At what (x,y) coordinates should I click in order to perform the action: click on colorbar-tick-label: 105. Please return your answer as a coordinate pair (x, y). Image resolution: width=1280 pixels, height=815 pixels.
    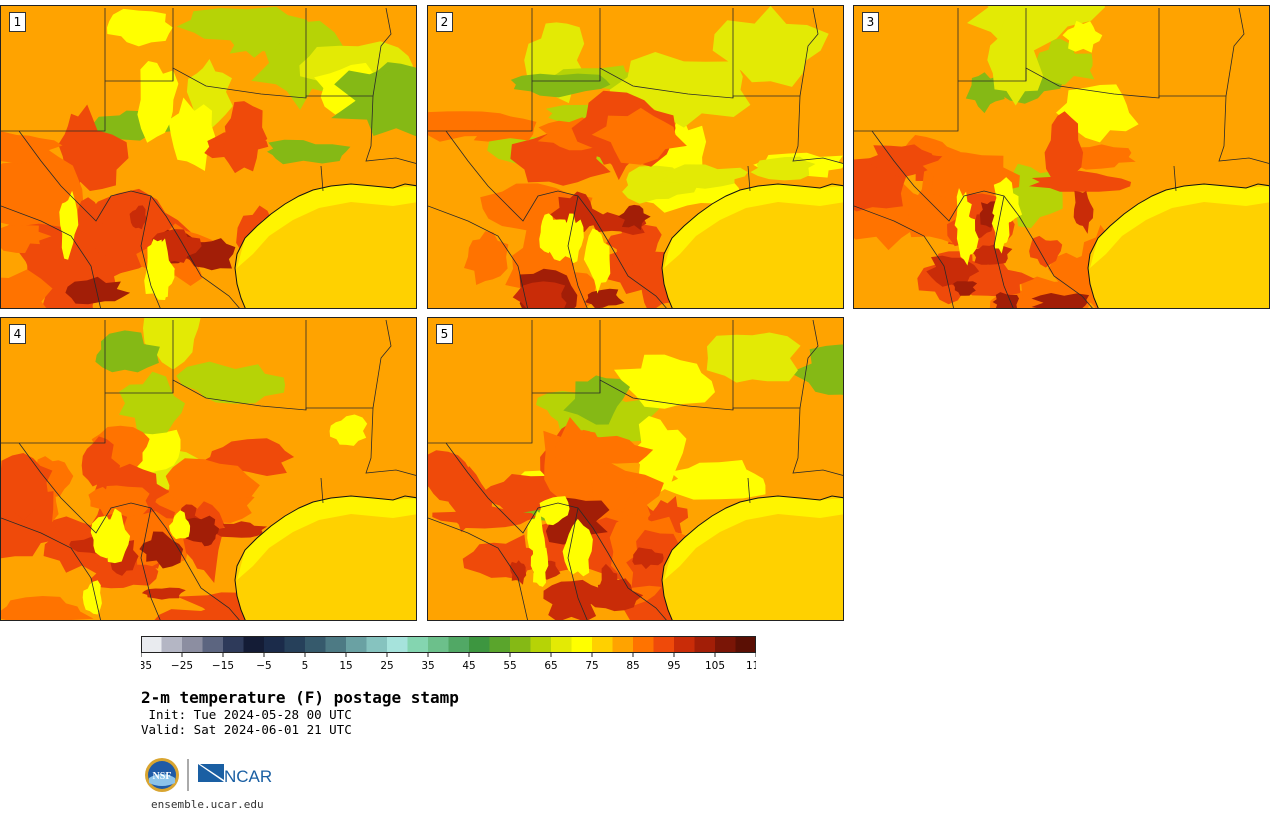
    Looking at the image, I should click on (715, 666).